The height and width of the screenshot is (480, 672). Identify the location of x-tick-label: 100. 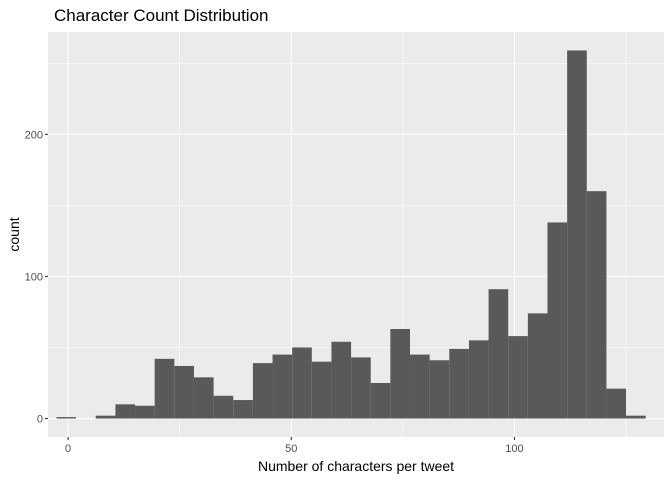
(514, 449).